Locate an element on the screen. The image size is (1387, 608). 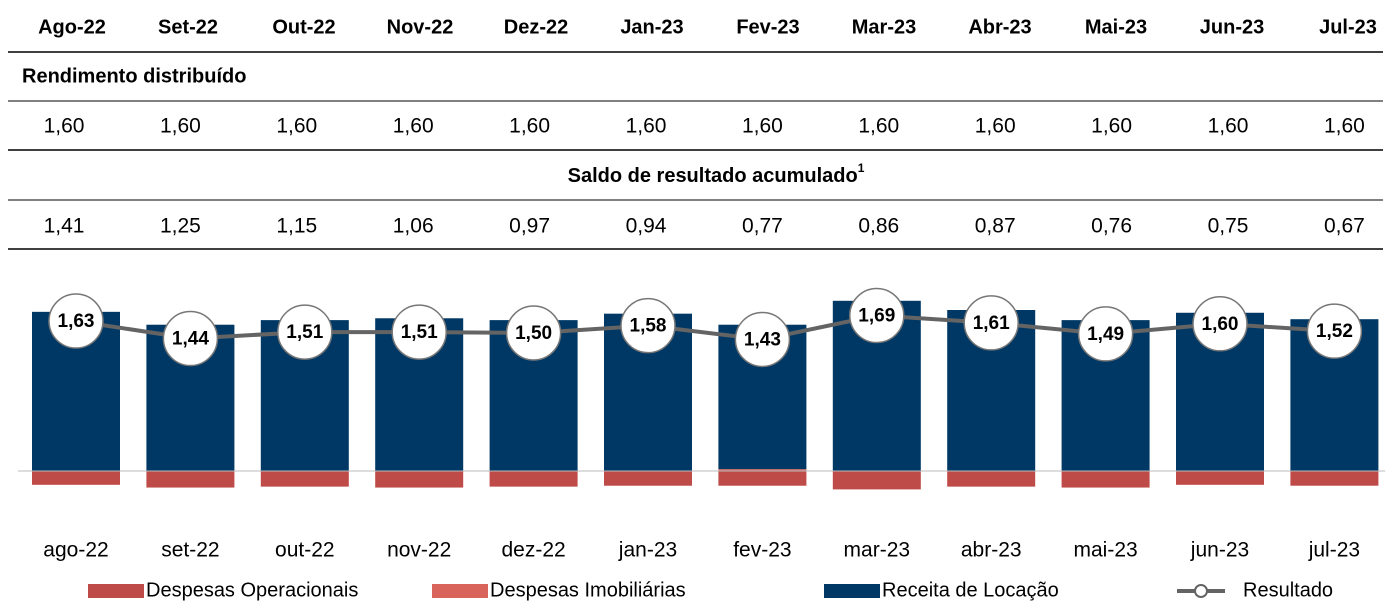
column-header: Mar-23 is located at coordinates (884, 27).